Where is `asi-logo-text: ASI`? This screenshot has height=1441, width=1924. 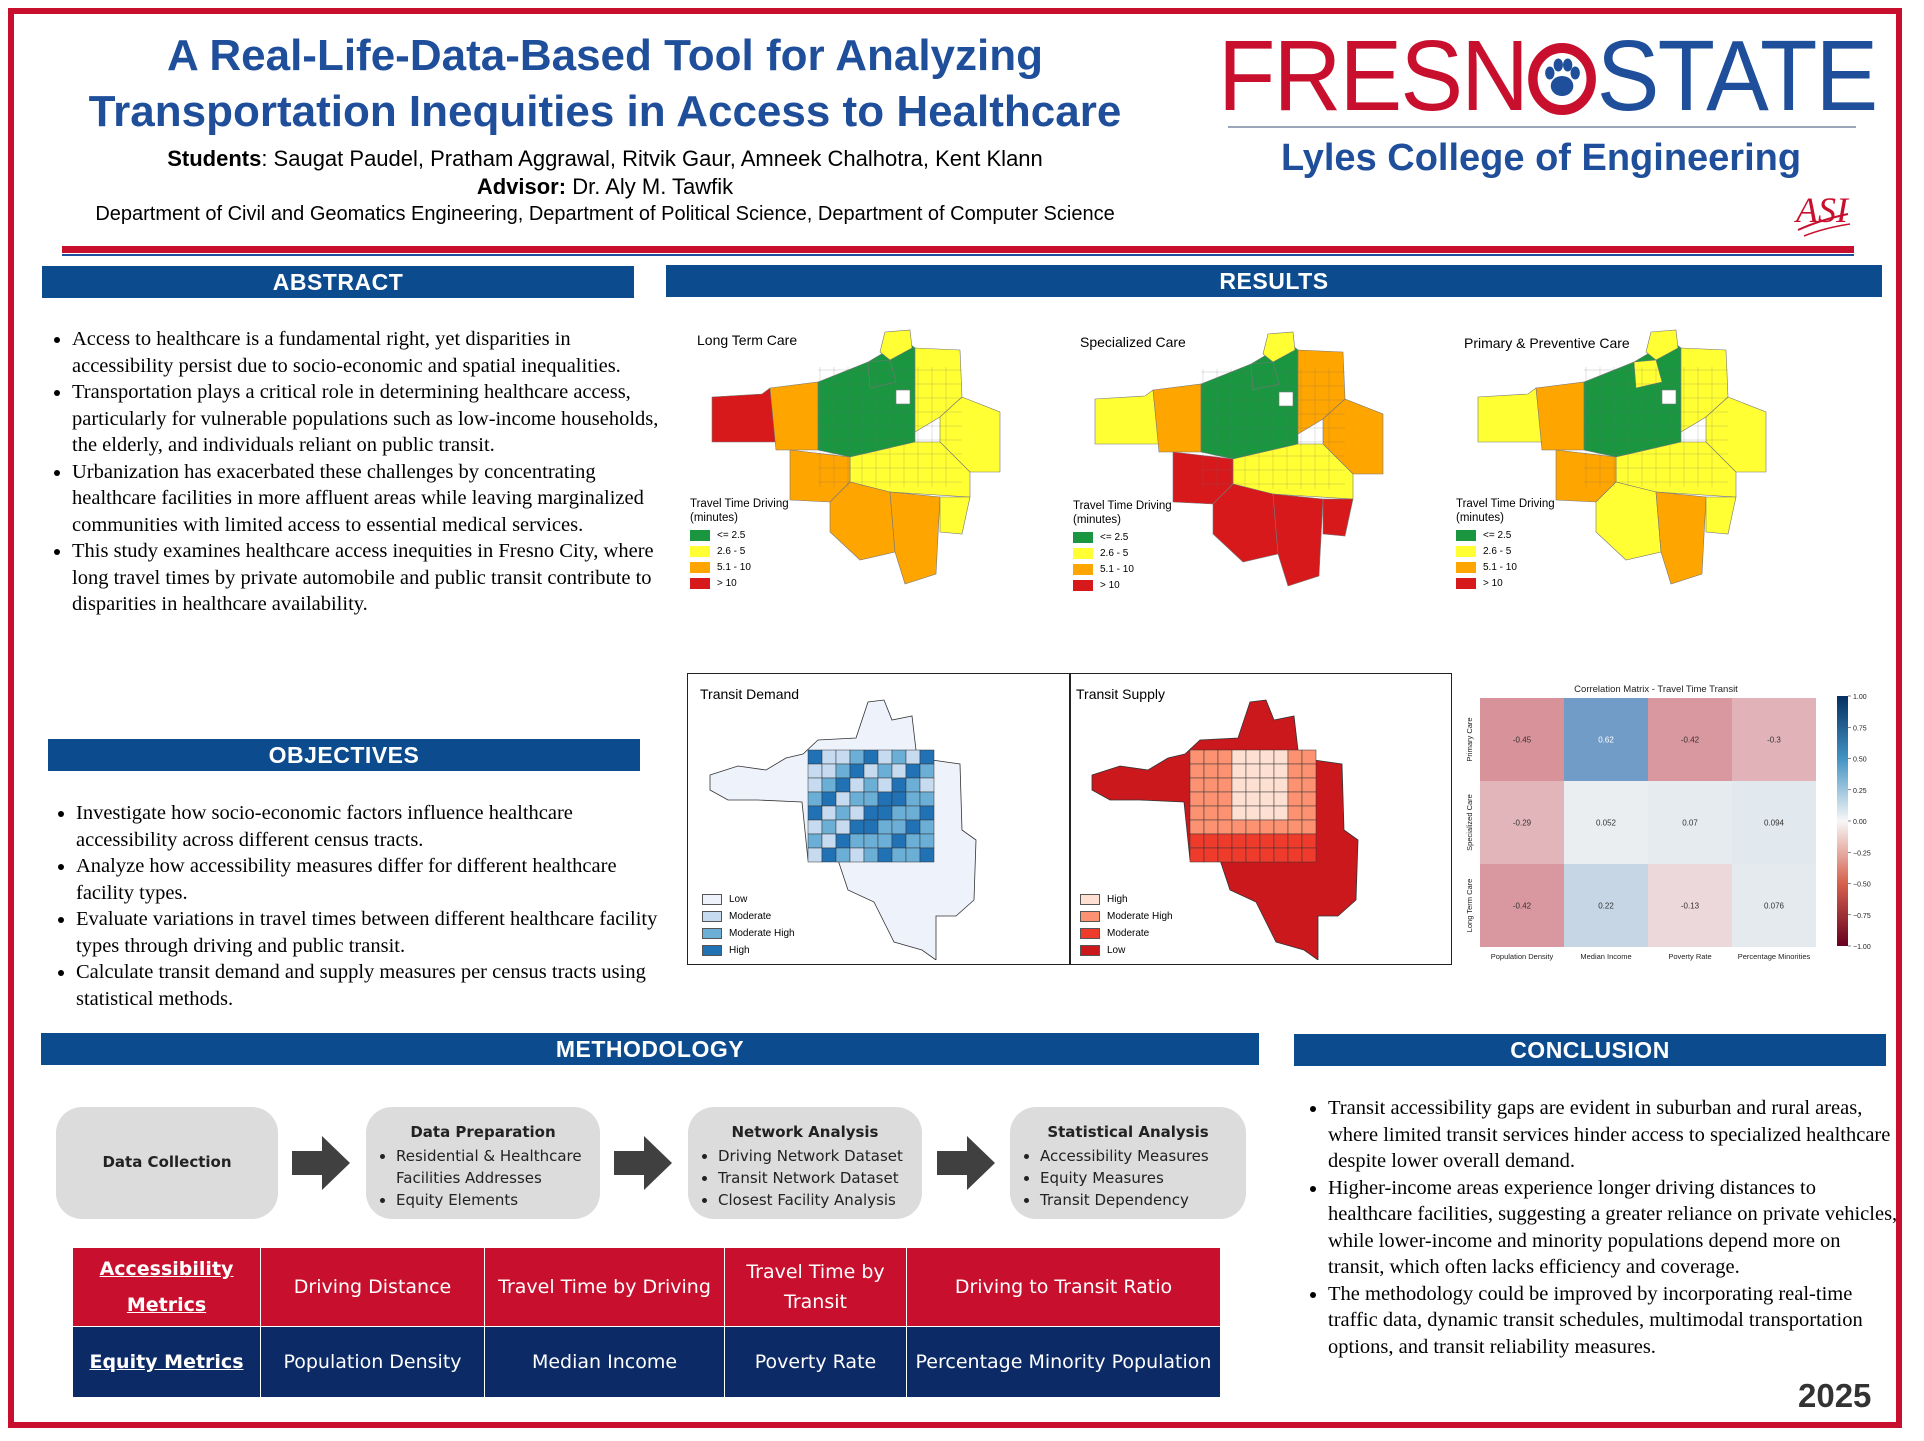
asi-logo-text: ASI is located at coordinates (1822, 210).